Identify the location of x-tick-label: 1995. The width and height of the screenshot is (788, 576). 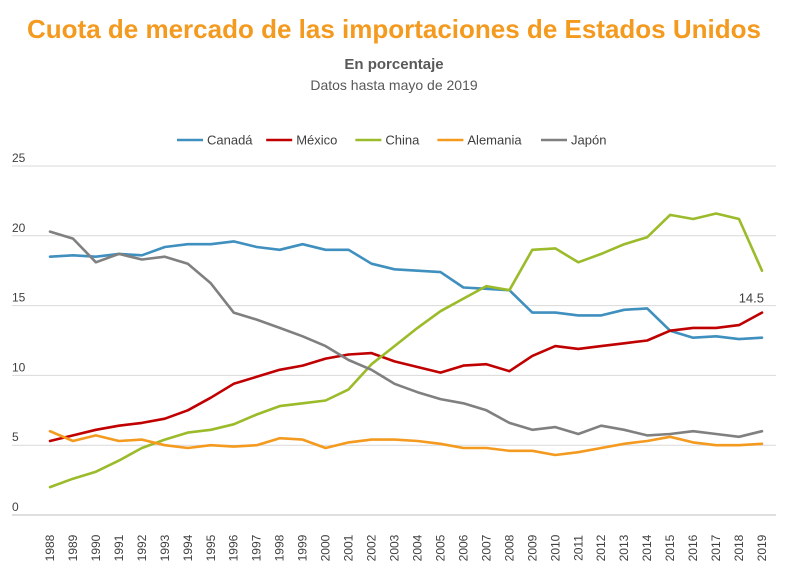
(211, 547).